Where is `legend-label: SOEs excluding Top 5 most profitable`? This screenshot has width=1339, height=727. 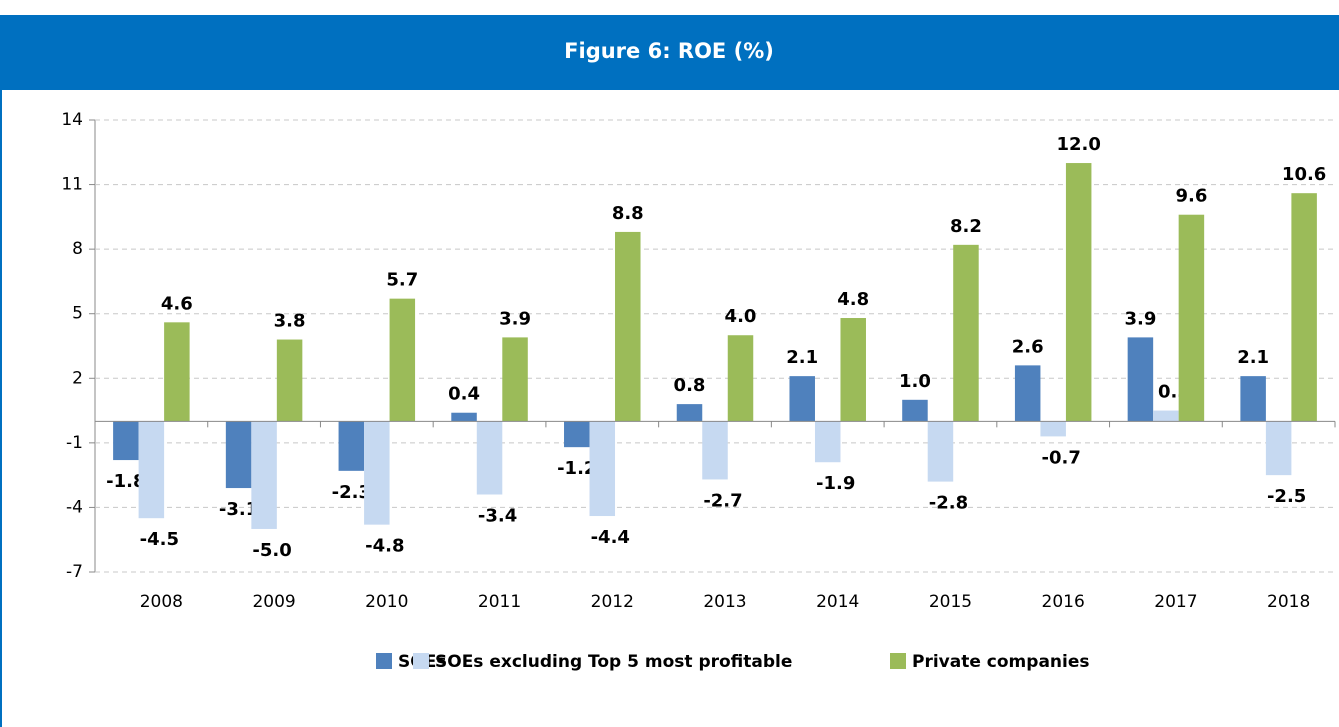 legend-label: SOEs excluding Top 5 most profitable is located at coordinates (613, 662).